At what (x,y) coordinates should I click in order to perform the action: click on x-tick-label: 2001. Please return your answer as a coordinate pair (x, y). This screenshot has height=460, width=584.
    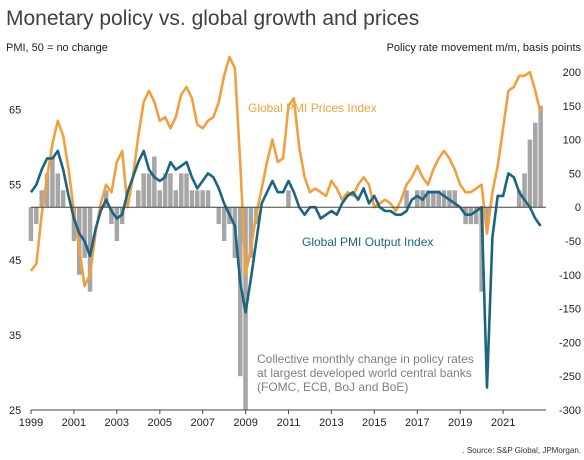
    Looking at the image, I should click on (74, 423).